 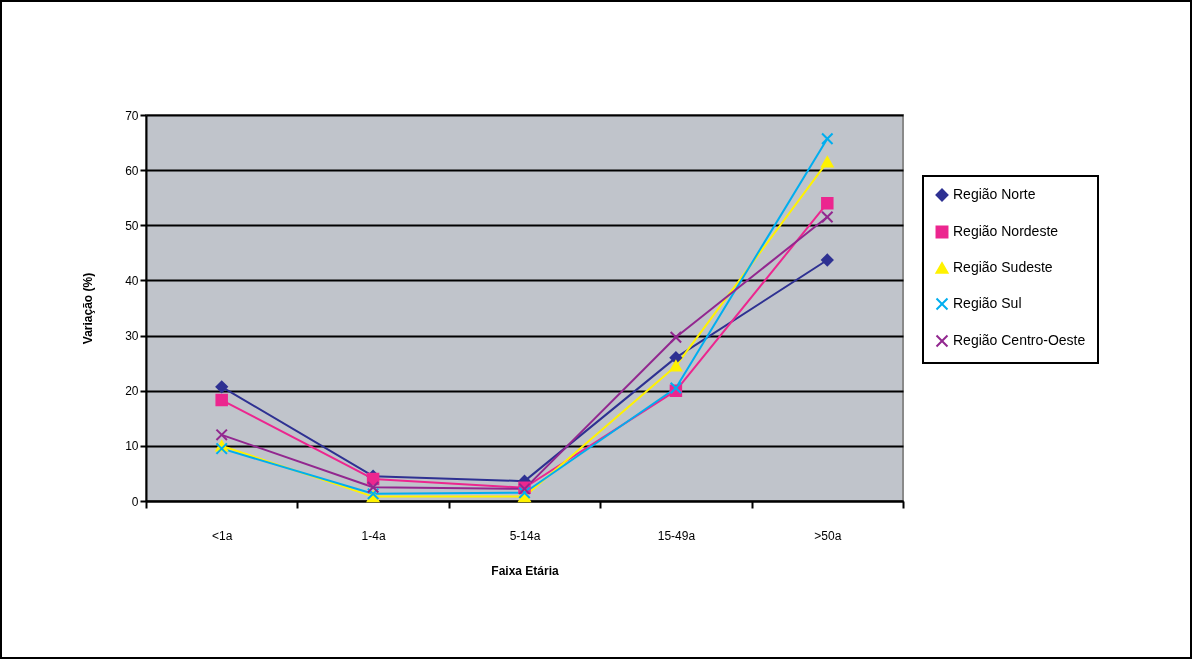 What do you see at coordinates (132, 446) in the screenshot?
I see `y-tick-label: 10` at bounding box center [132, 446].